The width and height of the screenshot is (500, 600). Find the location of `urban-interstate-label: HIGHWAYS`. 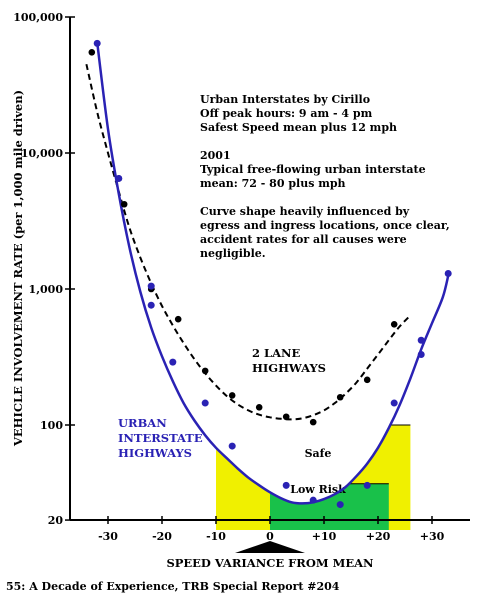

urban-interstate-label: HIGHWAYS is located at coordinates (155, 453).